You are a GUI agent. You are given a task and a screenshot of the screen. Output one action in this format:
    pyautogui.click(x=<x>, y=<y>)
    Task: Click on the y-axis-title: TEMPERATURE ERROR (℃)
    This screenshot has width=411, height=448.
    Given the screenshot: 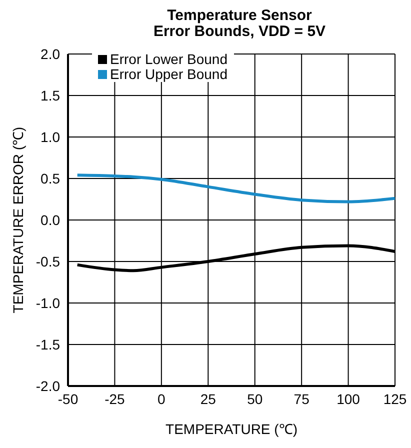 What is the action you would take?
    pyautogui.click(x=18, y=220)
    